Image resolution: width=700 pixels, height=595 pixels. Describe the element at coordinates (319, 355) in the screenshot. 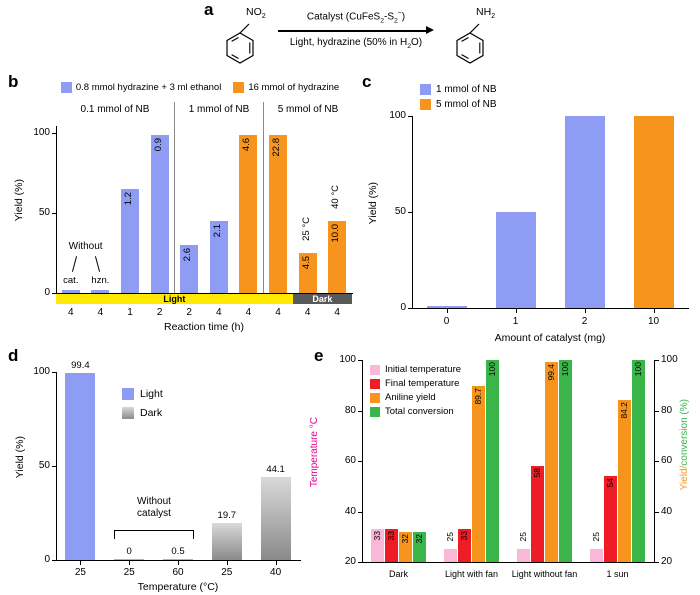

I see `panel-e-letter: e` at that location.